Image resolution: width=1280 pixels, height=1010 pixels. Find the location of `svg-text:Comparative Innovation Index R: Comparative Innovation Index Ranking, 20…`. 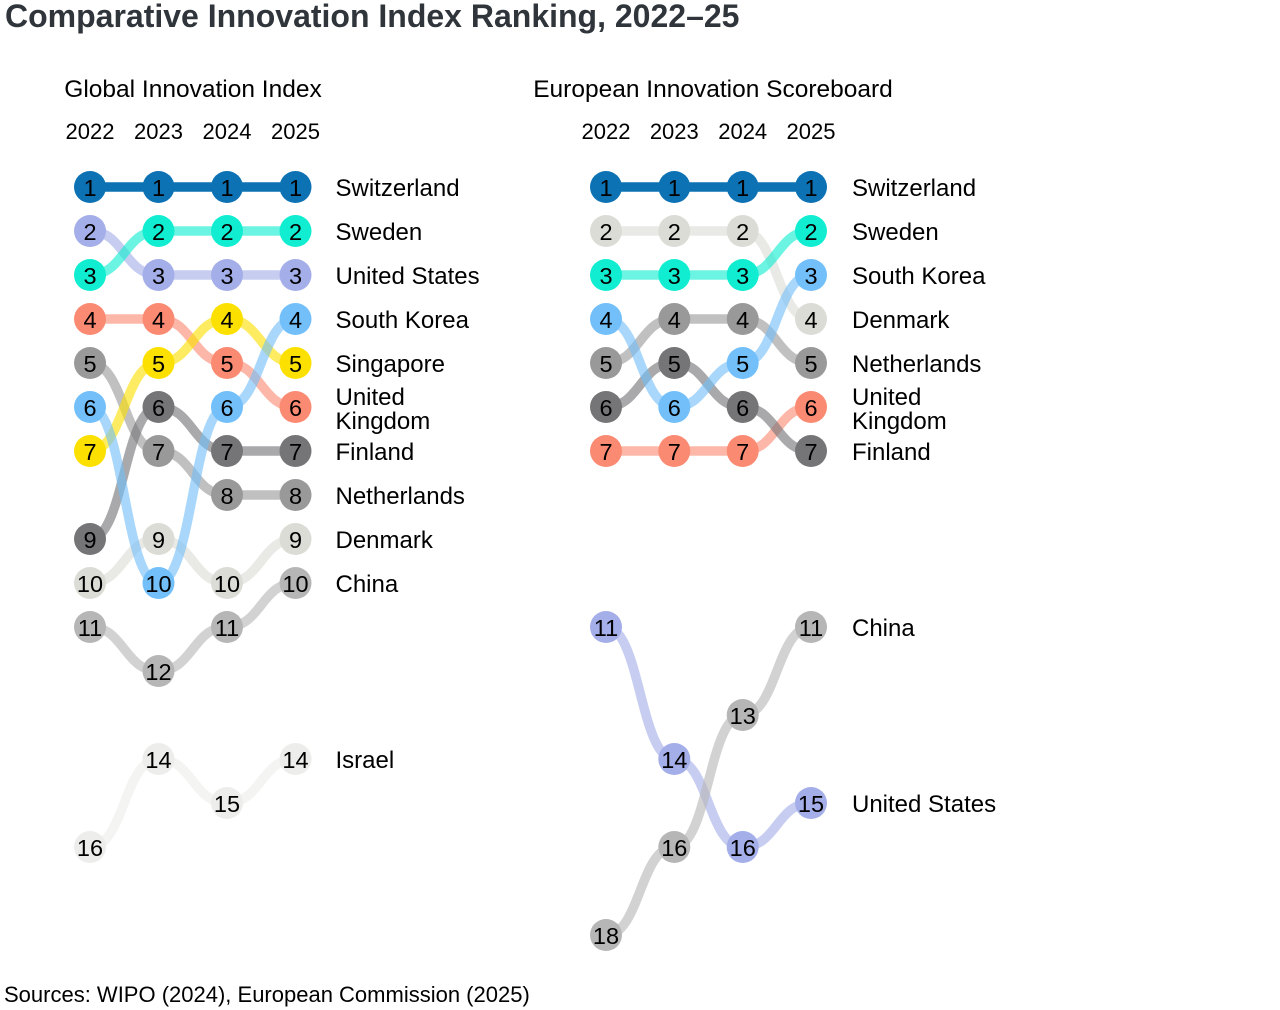

svg-text:Comparative Innovation Index R: Comparative Innovation Index Ranking, 20… is located at coordinates (372, 17).